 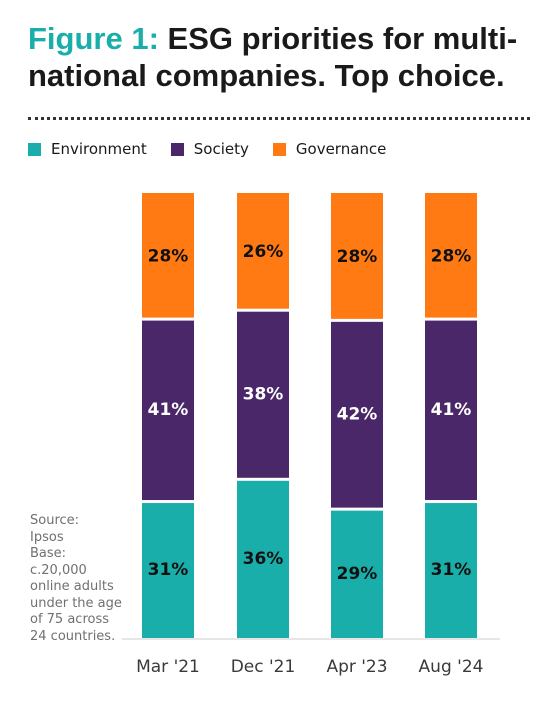 I want to click on data-label-governance-2: 26%, so click(x=263, y=252).